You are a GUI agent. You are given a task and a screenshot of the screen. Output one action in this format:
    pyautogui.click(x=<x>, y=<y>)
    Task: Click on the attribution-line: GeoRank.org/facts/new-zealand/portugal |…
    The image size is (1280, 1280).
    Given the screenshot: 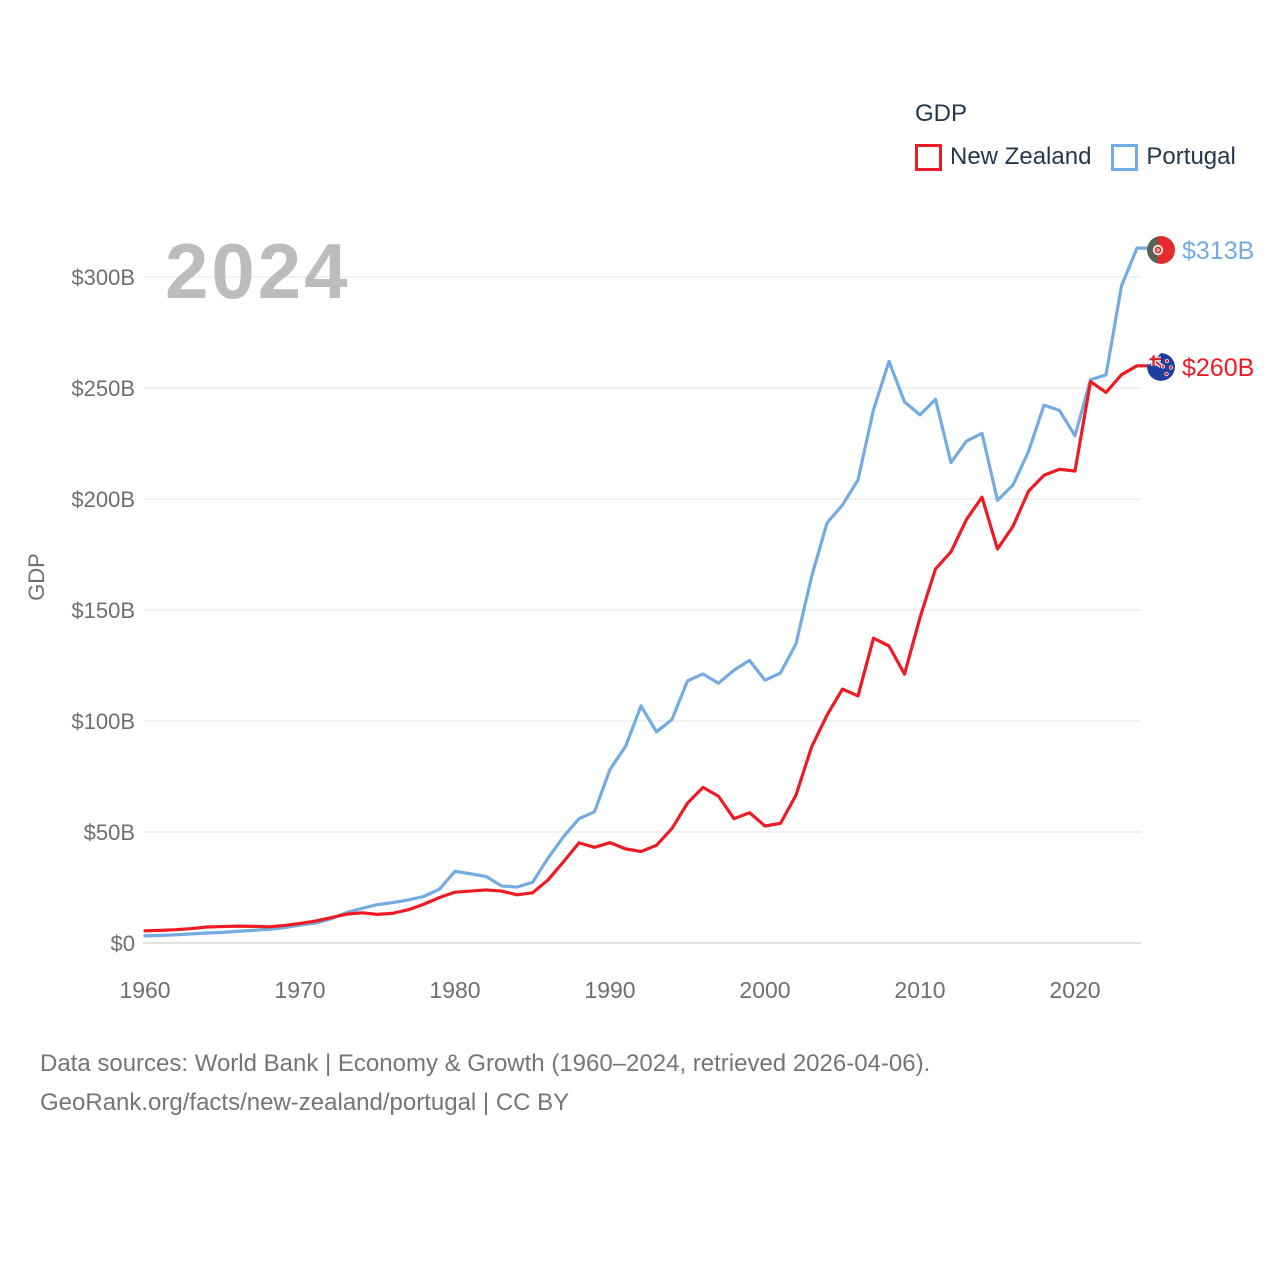 What is the action you would take?
    pyautogui.click(x=305, y=1102)
    